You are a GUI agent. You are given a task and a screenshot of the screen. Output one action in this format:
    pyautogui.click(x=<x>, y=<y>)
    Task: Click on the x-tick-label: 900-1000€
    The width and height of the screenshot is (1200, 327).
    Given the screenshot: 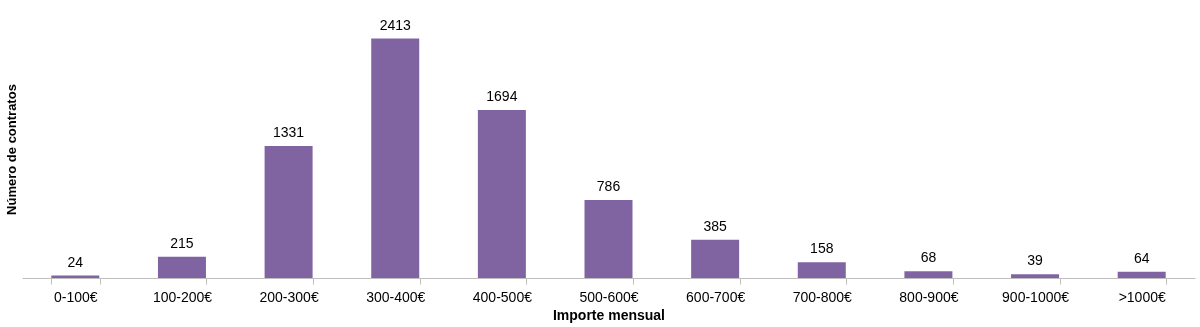 What is the action you would take?
    pyautogui.click(x=1036, y=296)
    